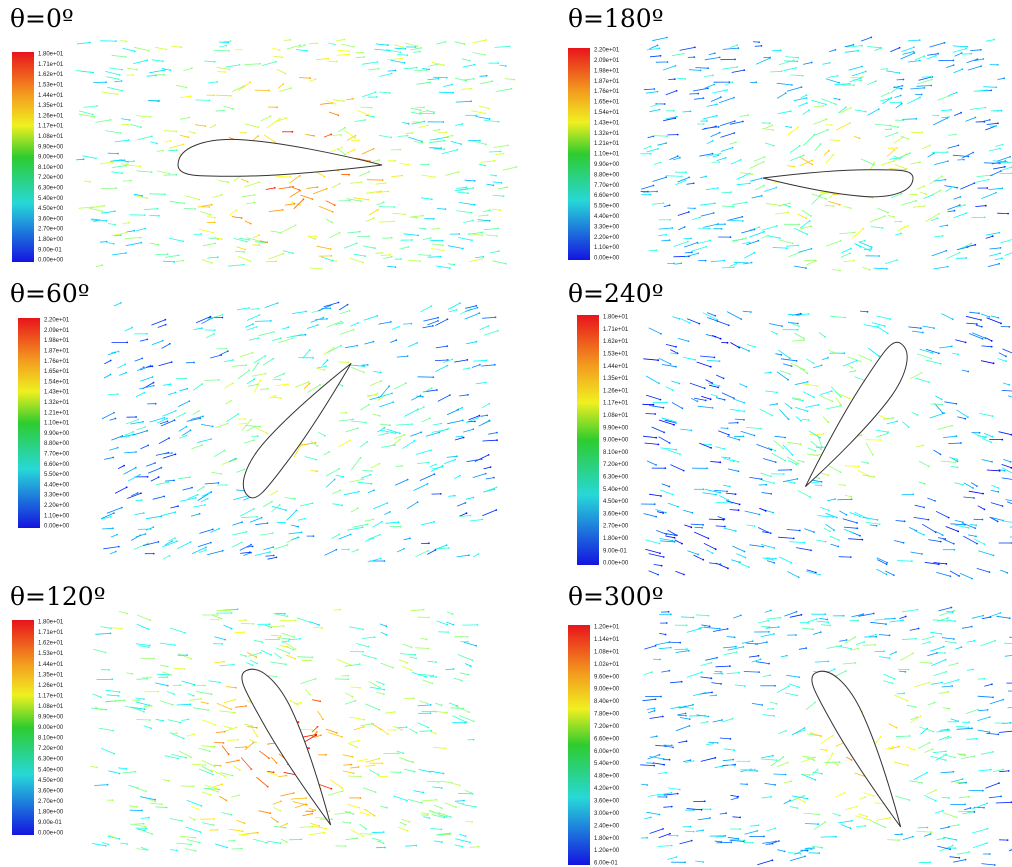 The width and height of the screenshot is (1012, 867). What do you see at coordinates (615, 551) in the screenshot?
I see `colorbar-label: 9.00e-01` at bounding box center [615, 551].